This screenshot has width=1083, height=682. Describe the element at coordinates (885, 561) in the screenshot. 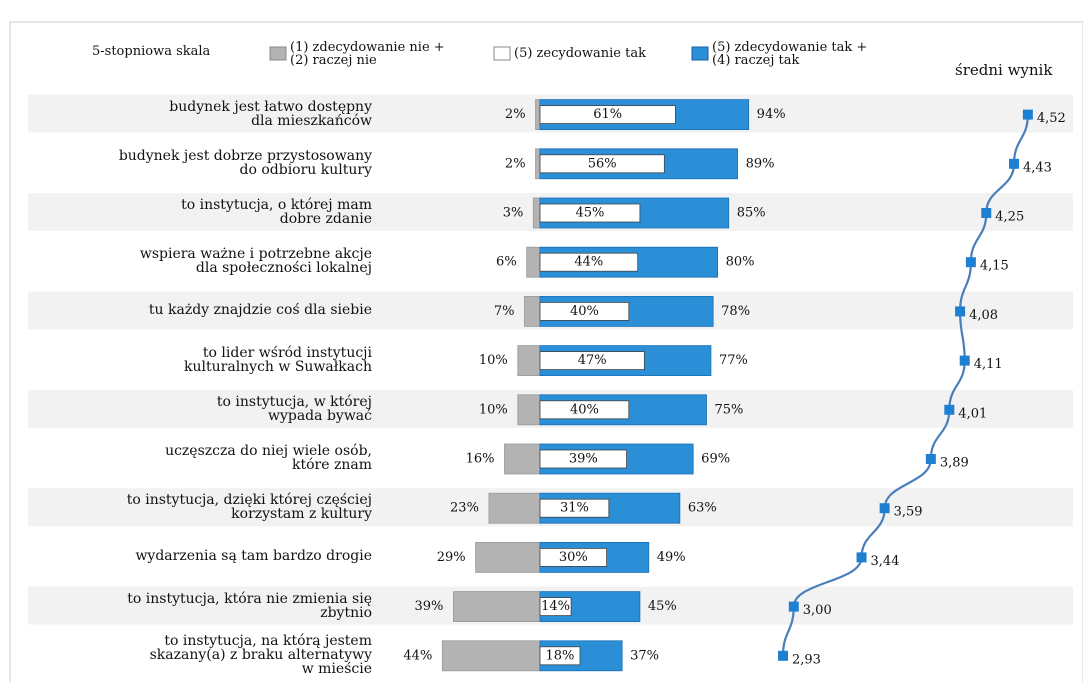

I see `average-label: 3,44` at that location.